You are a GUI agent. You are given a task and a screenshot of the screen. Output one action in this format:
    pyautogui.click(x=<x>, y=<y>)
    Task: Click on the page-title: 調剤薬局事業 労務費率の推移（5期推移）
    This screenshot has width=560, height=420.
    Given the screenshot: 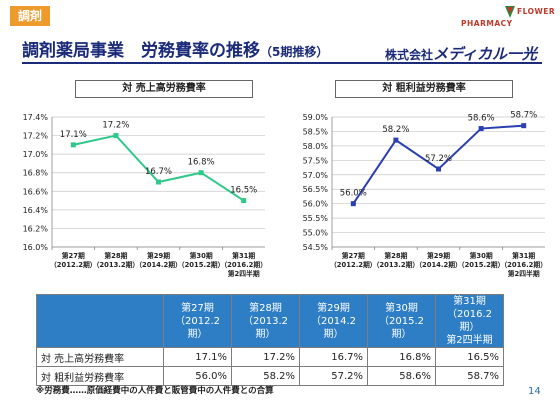 What is the action you would take?
    pyautogui.click(x=175, y=48)
    